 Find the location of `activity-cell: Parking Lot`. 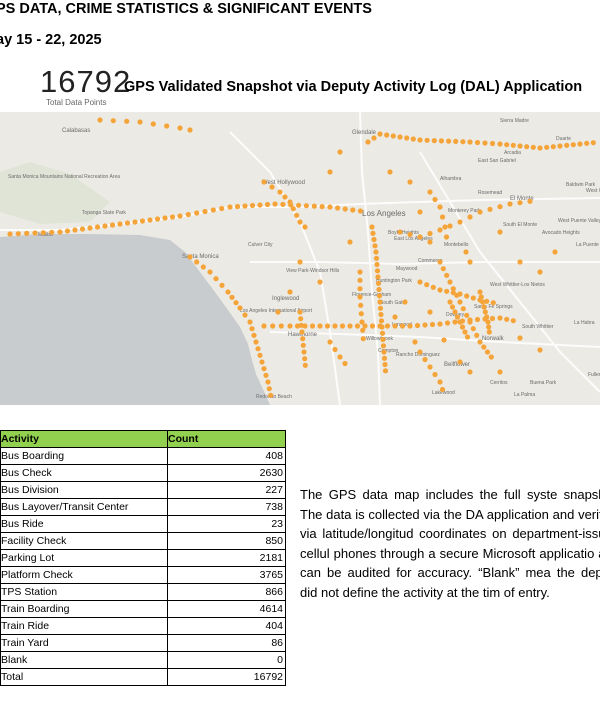

activity-cell: Parking Lot is located at coordinates (84, 558).